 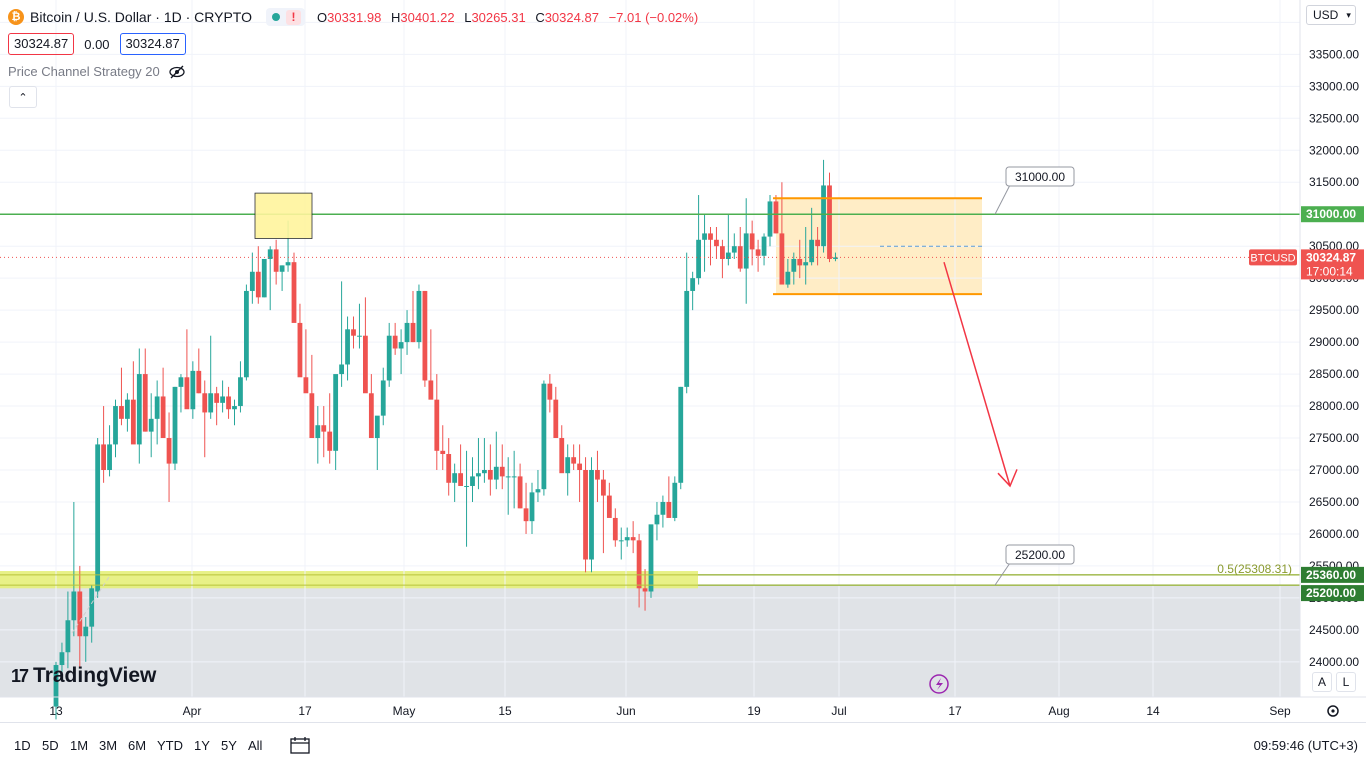 I want to click on sell-price-box: 30324.87, so click(x=41, y=44).